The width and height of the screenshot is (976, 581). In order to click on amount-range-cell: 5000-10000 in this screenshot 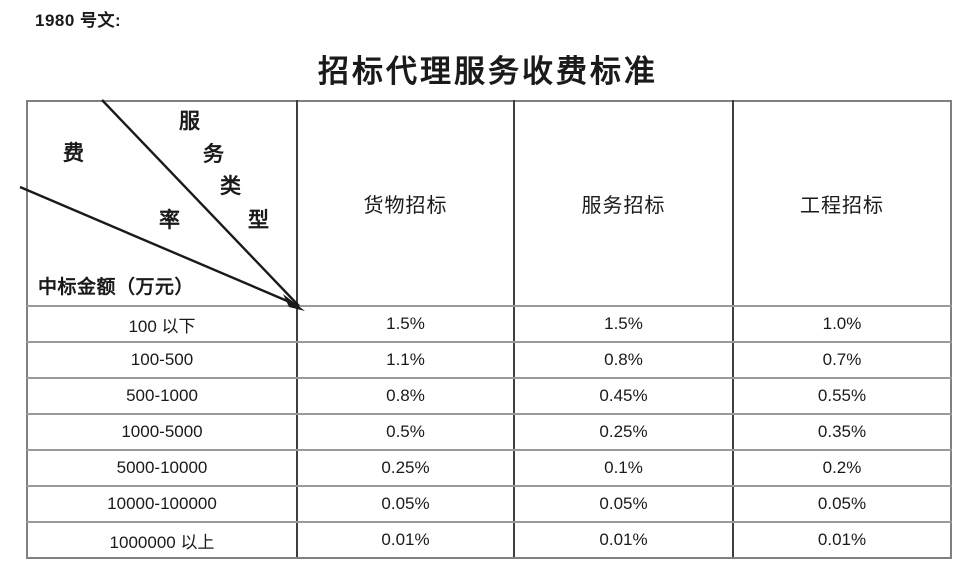, I will do `click(162, 468)`.